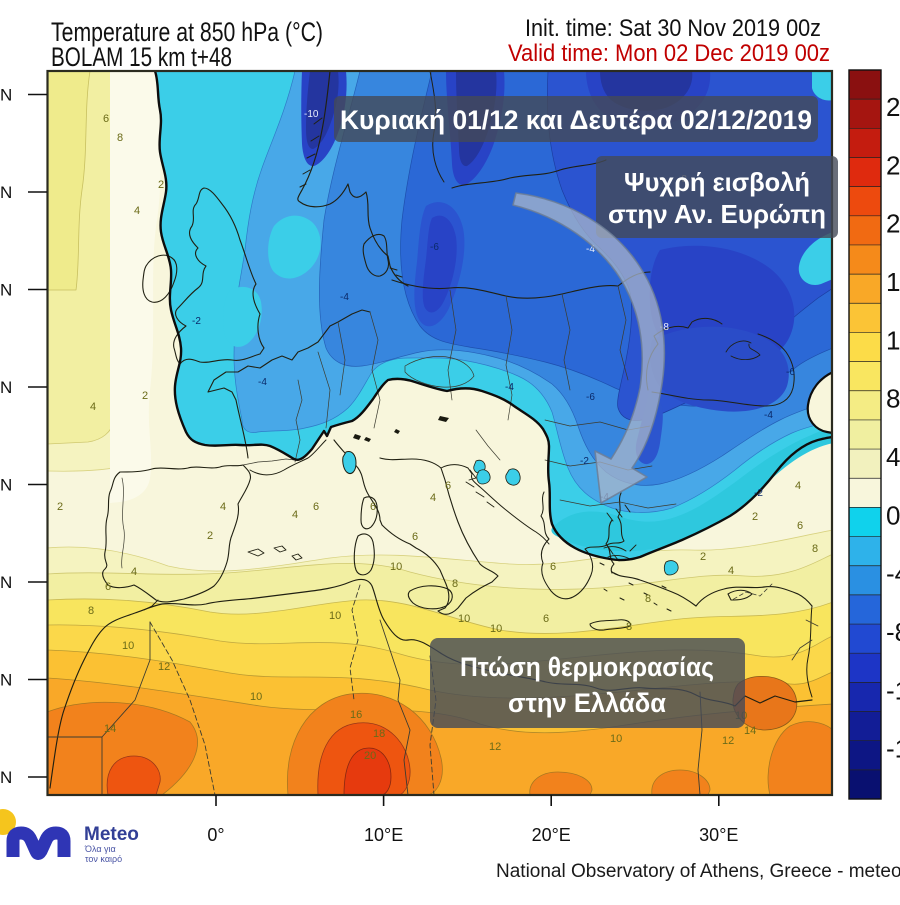 This screenshot has width=900, height=905. Describe the element at coordinates (717, 182) in the screenshot. I see `svg-text: Ψυχρή εισβολή` at that location.